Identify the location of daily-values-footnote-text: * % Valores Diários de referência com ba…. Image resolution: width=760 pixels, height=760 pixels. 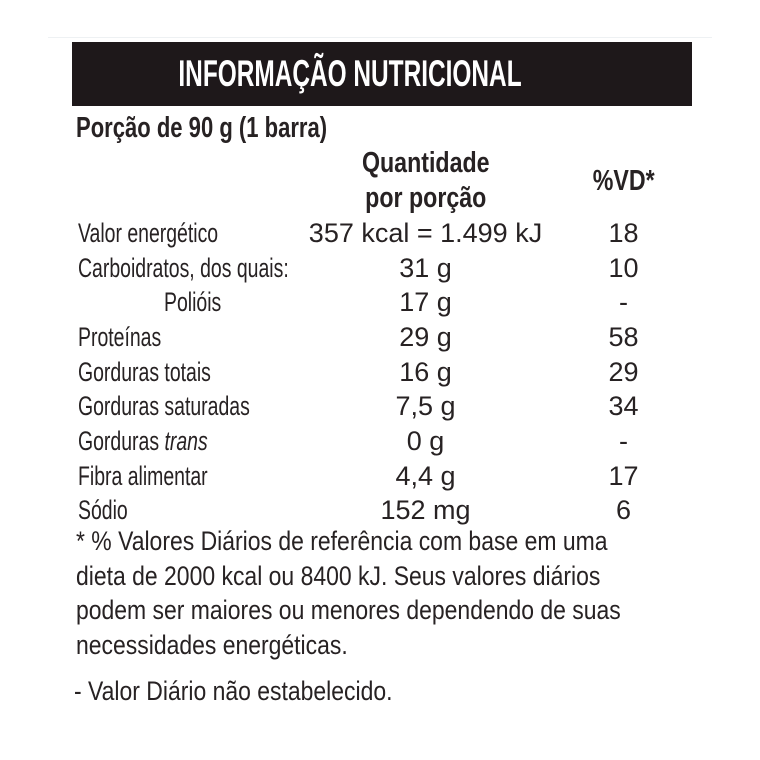
(348, 593).